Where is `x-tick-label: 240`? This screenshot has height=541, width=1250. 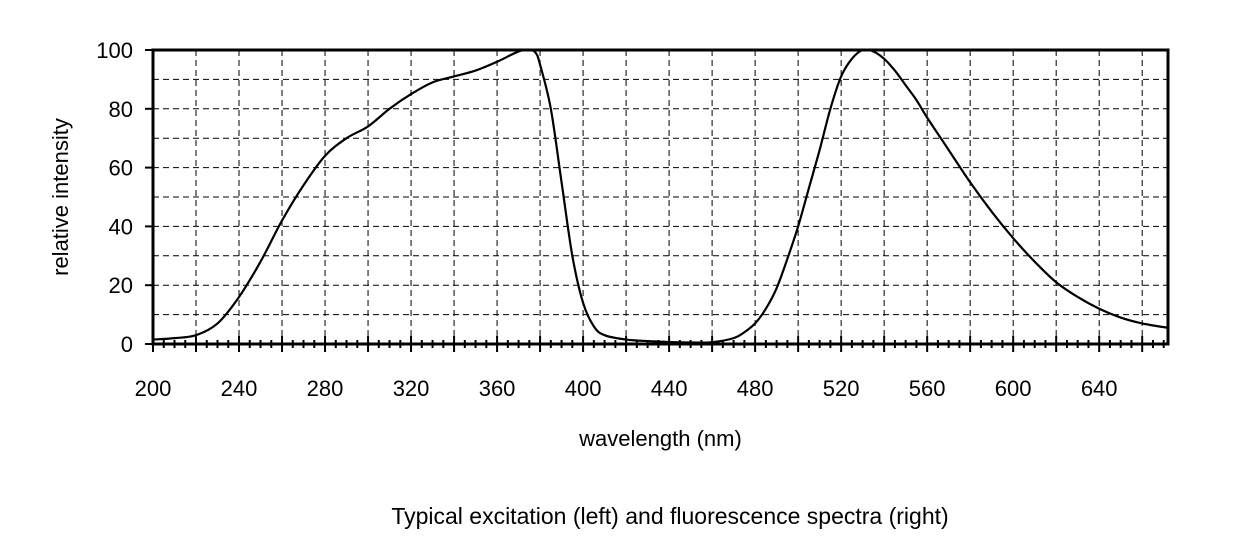 x-tick-label: 240 is located at coordinates (239, 388).